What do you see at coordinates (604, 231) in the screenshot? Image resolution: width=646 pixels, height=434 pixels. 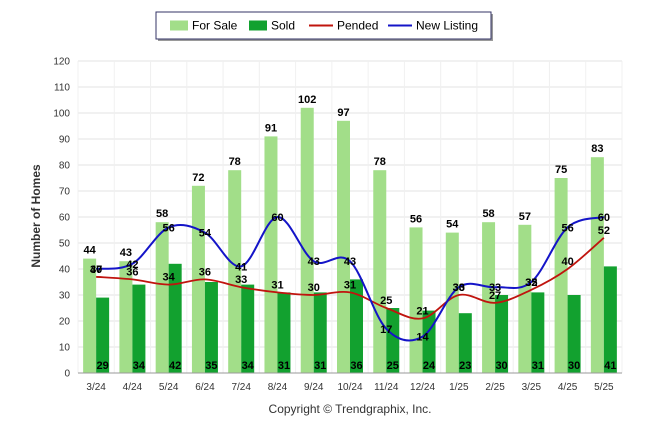 I see `pended-value-label: 52` at bounding box center [604, 231].